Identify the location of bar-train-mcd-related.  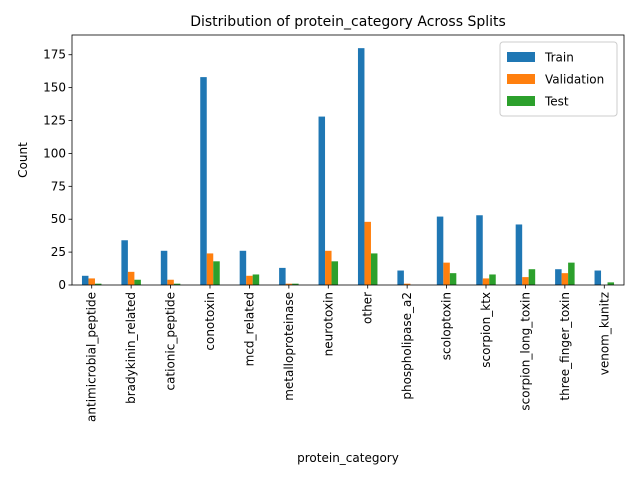
(243, 267).